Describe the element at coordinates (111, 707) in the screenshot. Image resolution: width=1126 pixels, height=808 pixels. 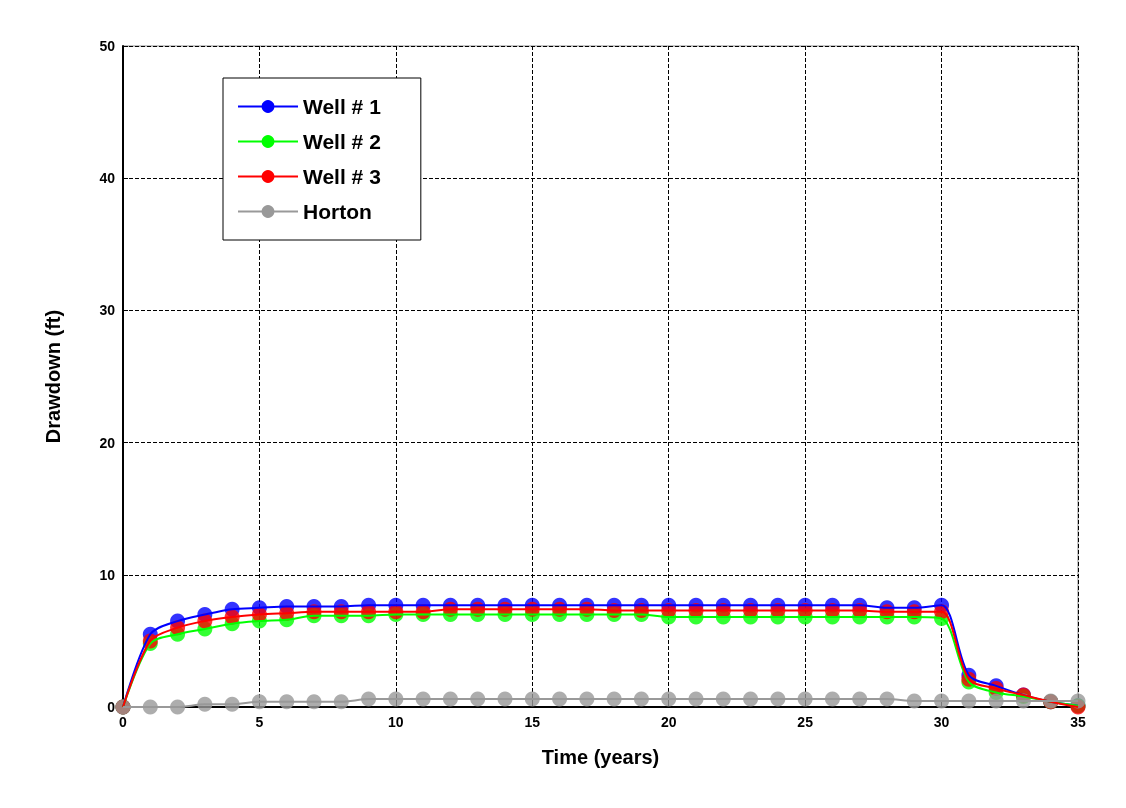
I see `y-tick-label: 0` at that location.